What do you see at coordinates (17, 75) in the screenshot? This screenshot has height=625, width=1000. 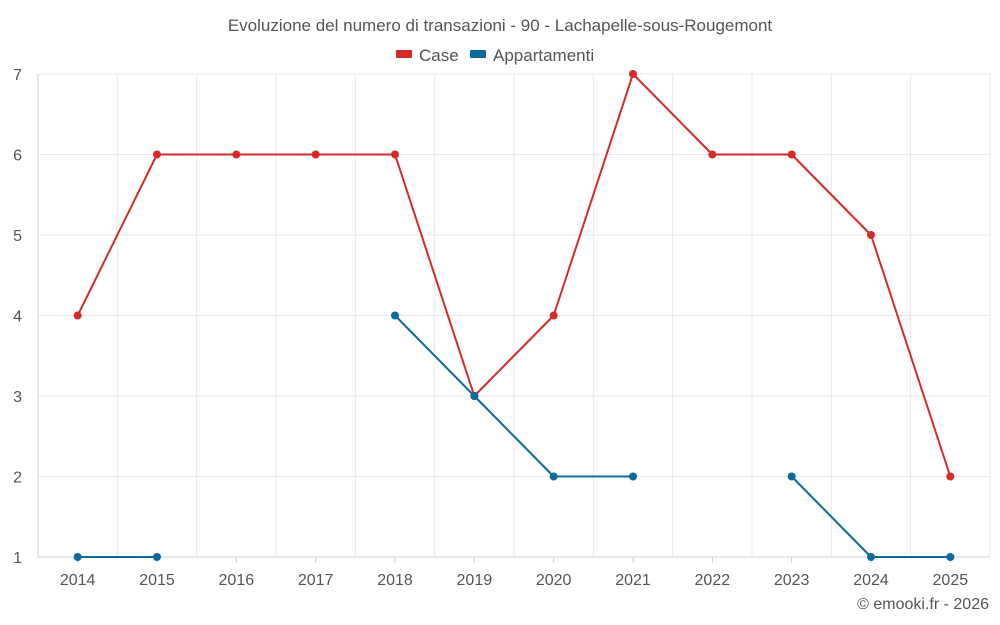 I see `y-tick-label: 7` at bounding box center [17, 75].